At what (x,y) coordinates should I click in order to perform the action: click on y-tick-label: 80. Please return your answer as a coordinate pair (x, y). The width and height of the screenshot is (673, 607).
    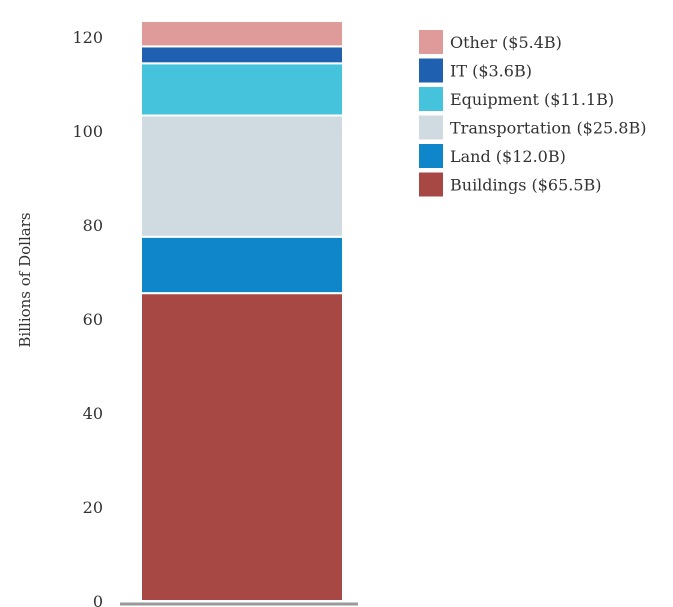
    Looking at the image, I should click on (93, 225).